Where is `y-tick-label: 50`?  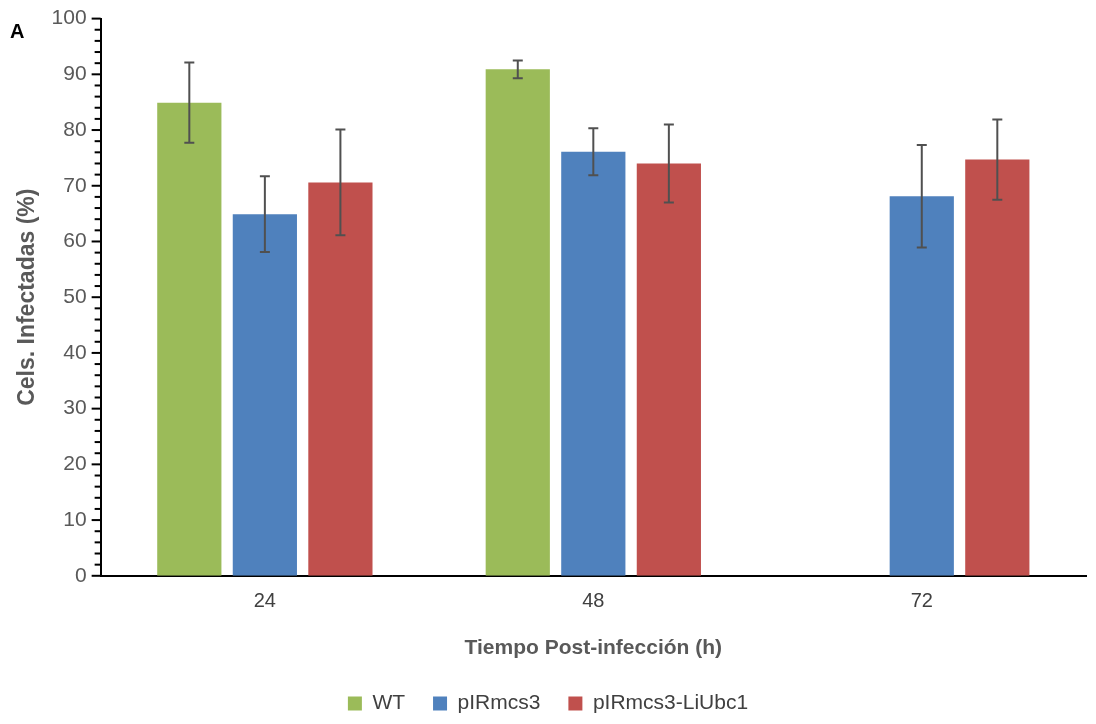 y-tick-label: 50 is located at coordinates (75, 295).